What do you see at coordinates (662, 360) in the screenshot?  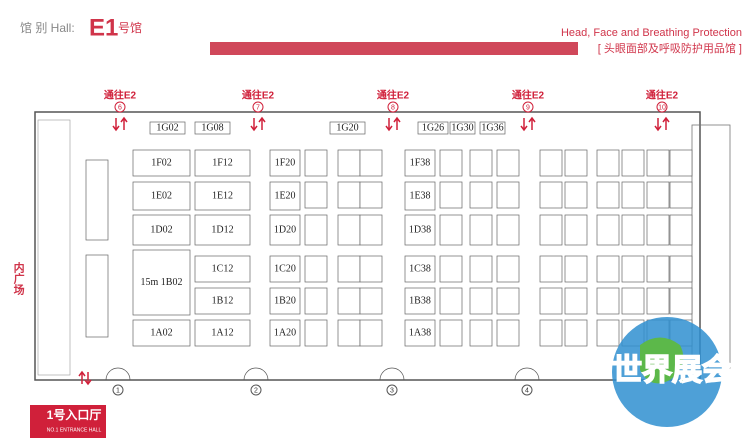 I see `watermark-land` at bounding box center [662, 360].